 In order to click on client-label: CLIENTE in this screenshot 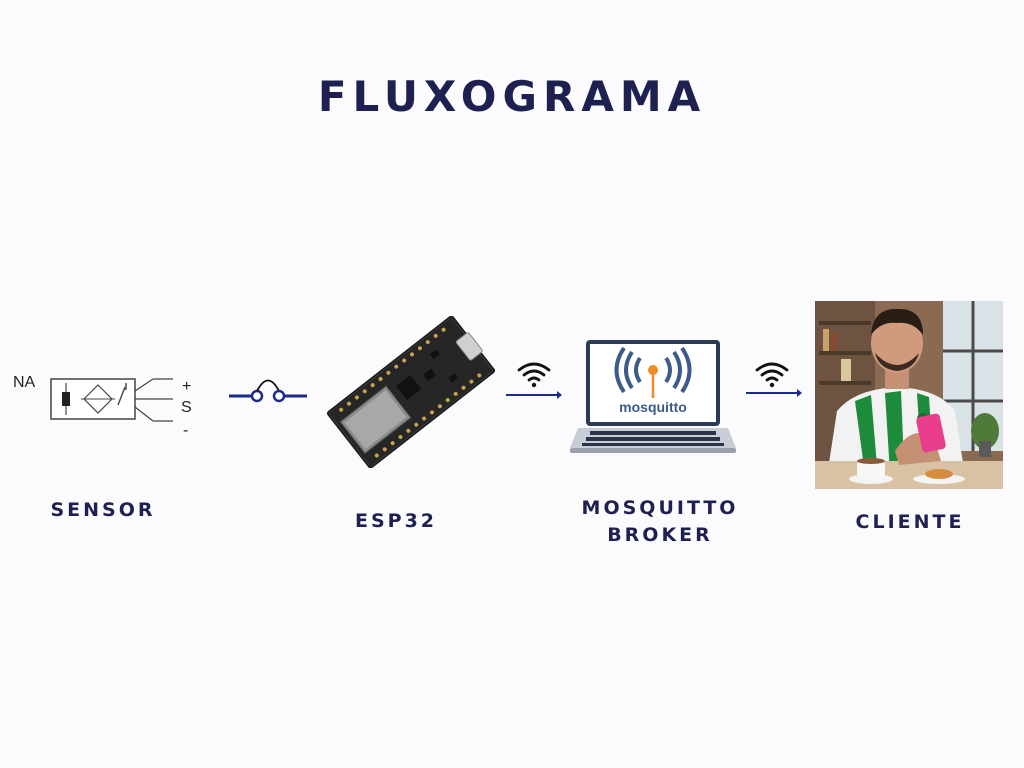, I will do `click(910, 522)`.